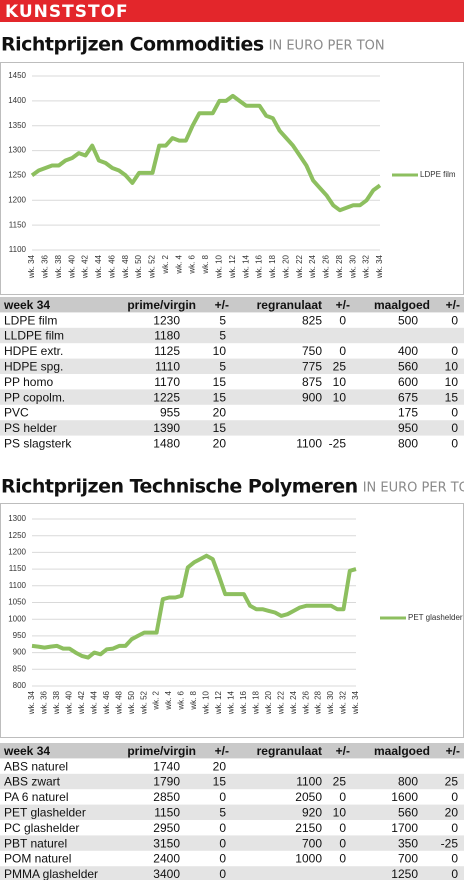  What do you see at coordinates (312, 351) in the screenshot?
I see `table-cell: 750` at bounding box center [312, 351].